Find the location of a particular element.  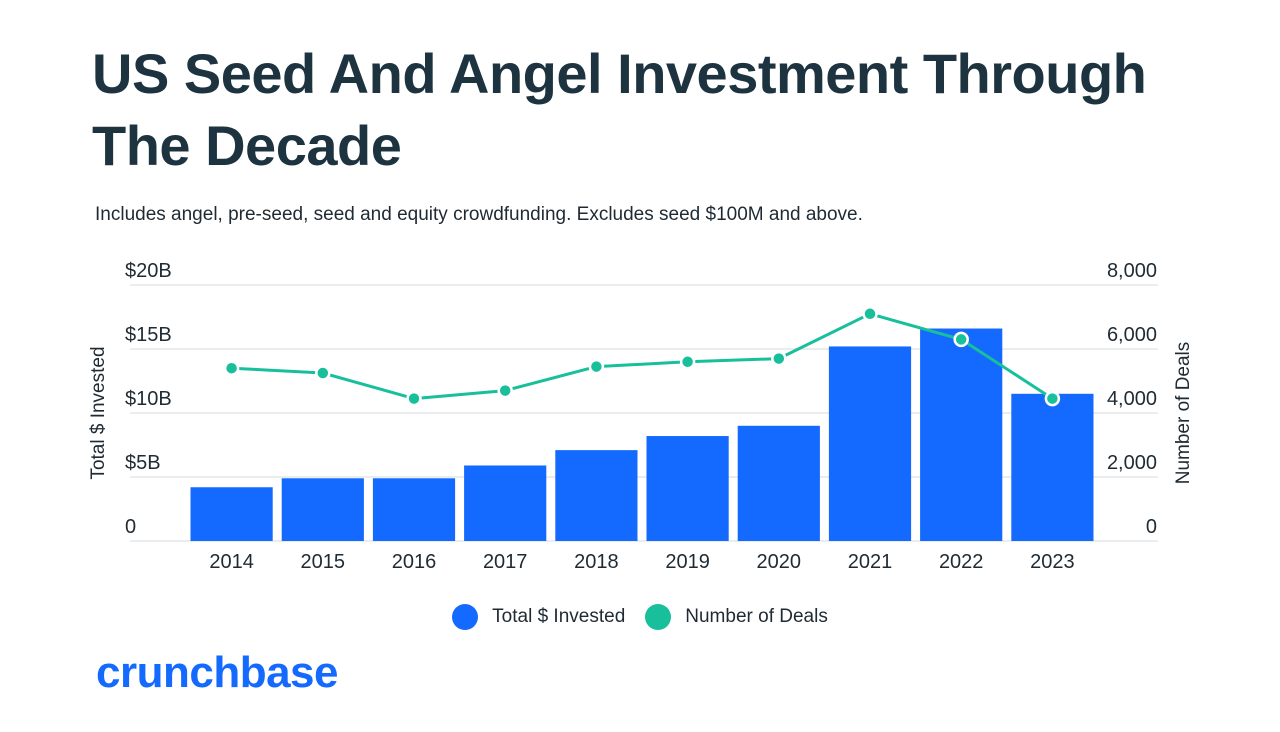

x-tick-label: 2020 is located at coordinates (779, 562).